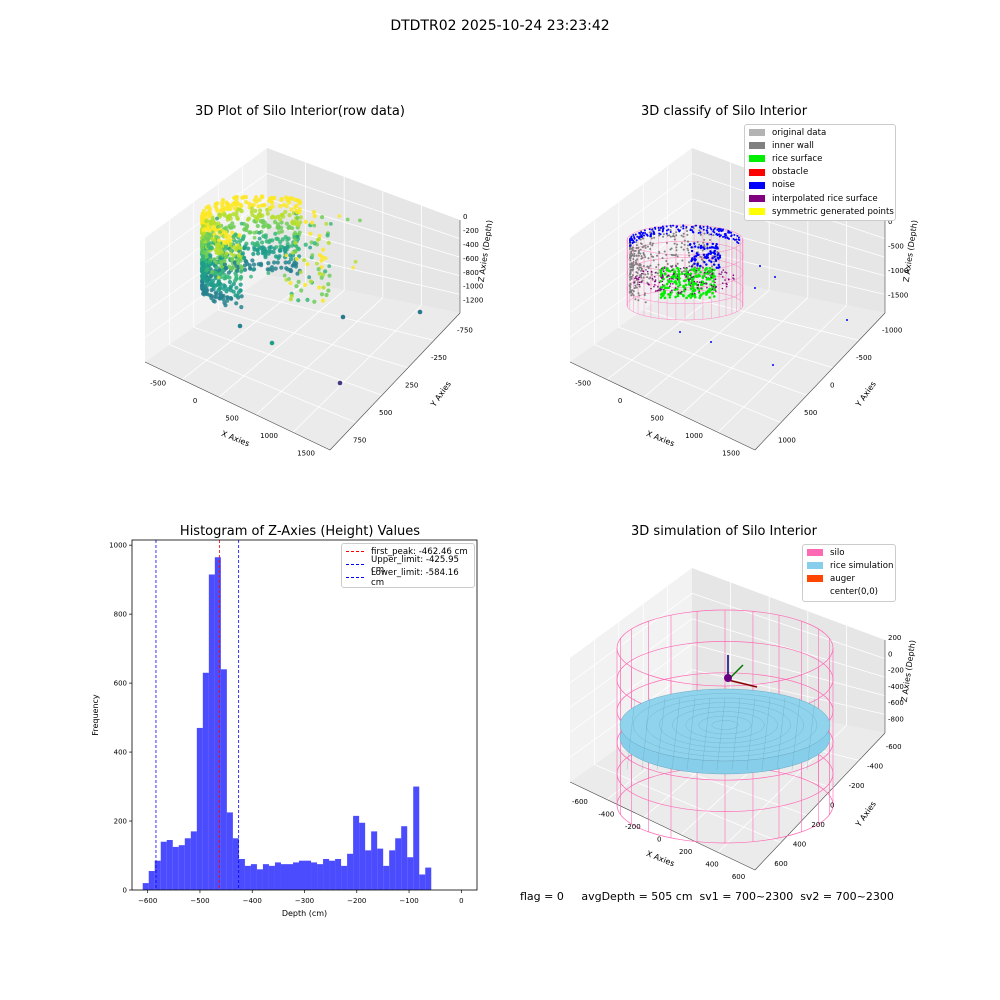 This screenshot has width=1000, height=1000. I want to click on raw-x-axis-label: X Axies, so click(235, 438).